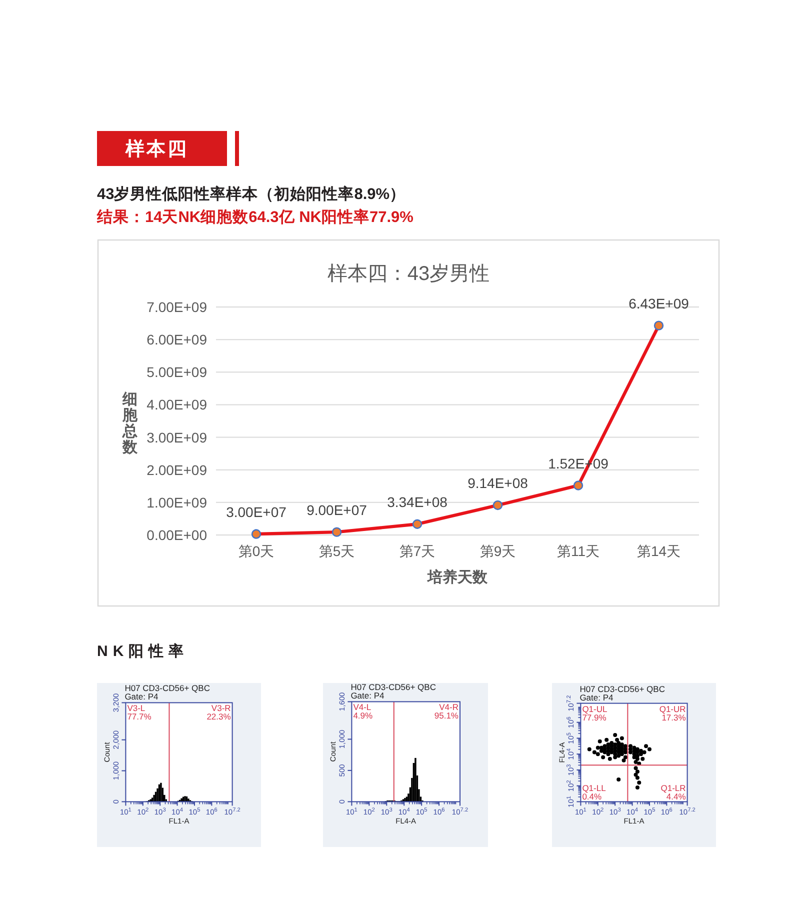  What do you see at coordinates (177, 340) in the screenshot?
I see `y-tick-label: 6.00E+09` at bounding box center [177, 340].